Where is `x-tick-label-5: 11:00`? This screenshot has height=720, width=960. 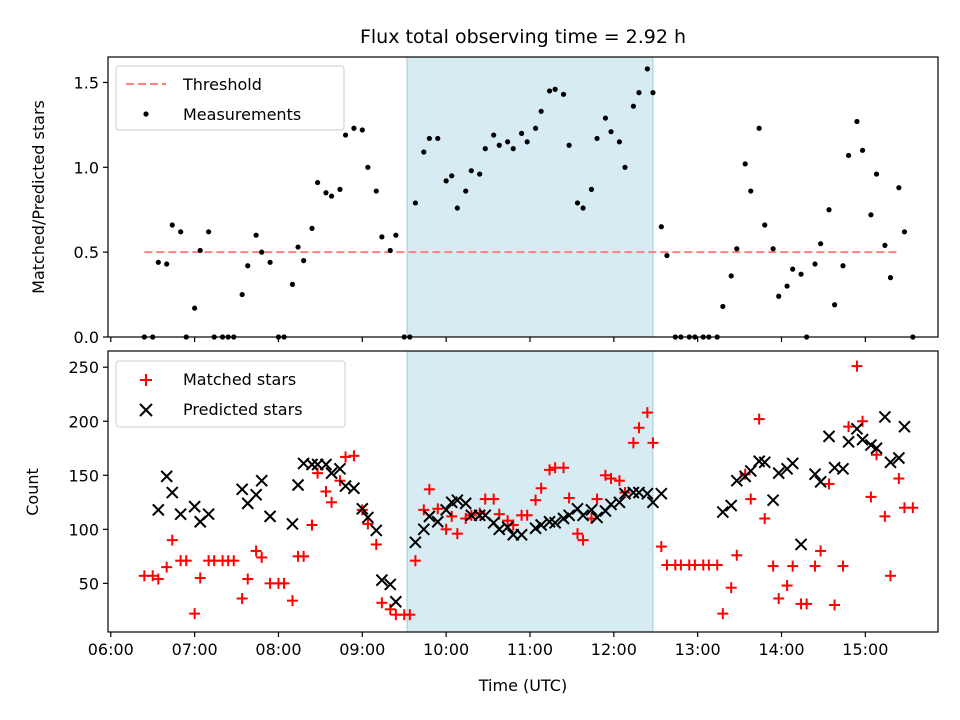 x-tick-label-5: 11:00 is located at coordinates (530, 649).